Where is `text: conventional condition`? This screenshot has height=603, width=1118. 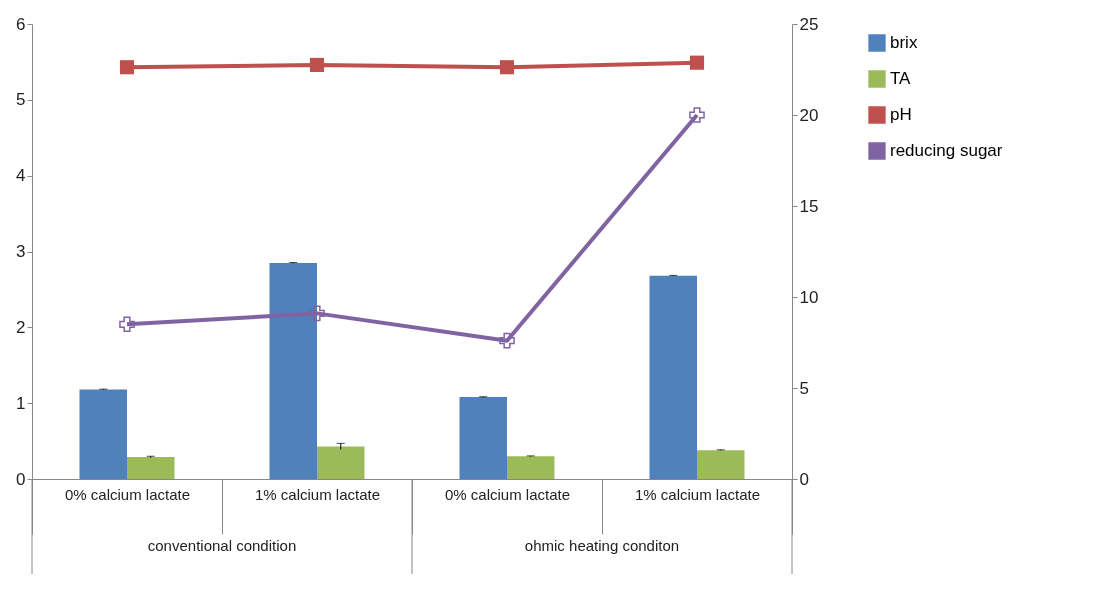
text: conventional condition is located at coordinates (222, 545).